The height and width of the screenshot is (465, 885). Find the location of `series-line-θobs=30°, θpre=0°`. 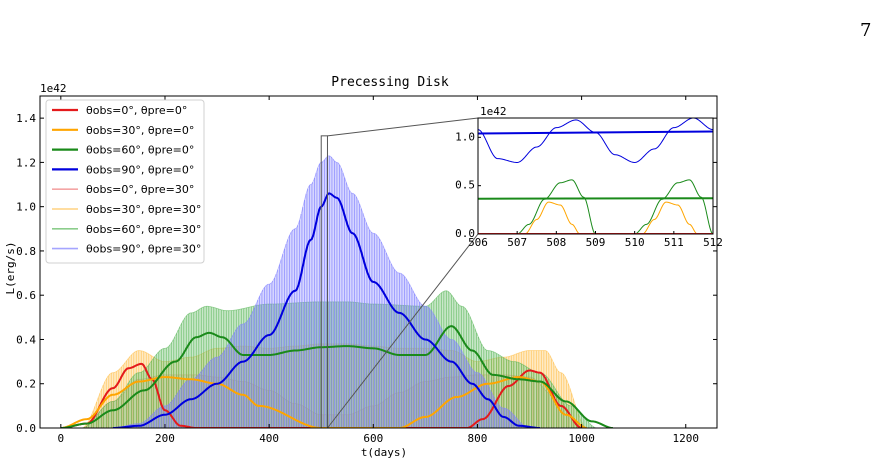

series-line-θobs=30°, θpre=0° is located at coordinates (323, 402).